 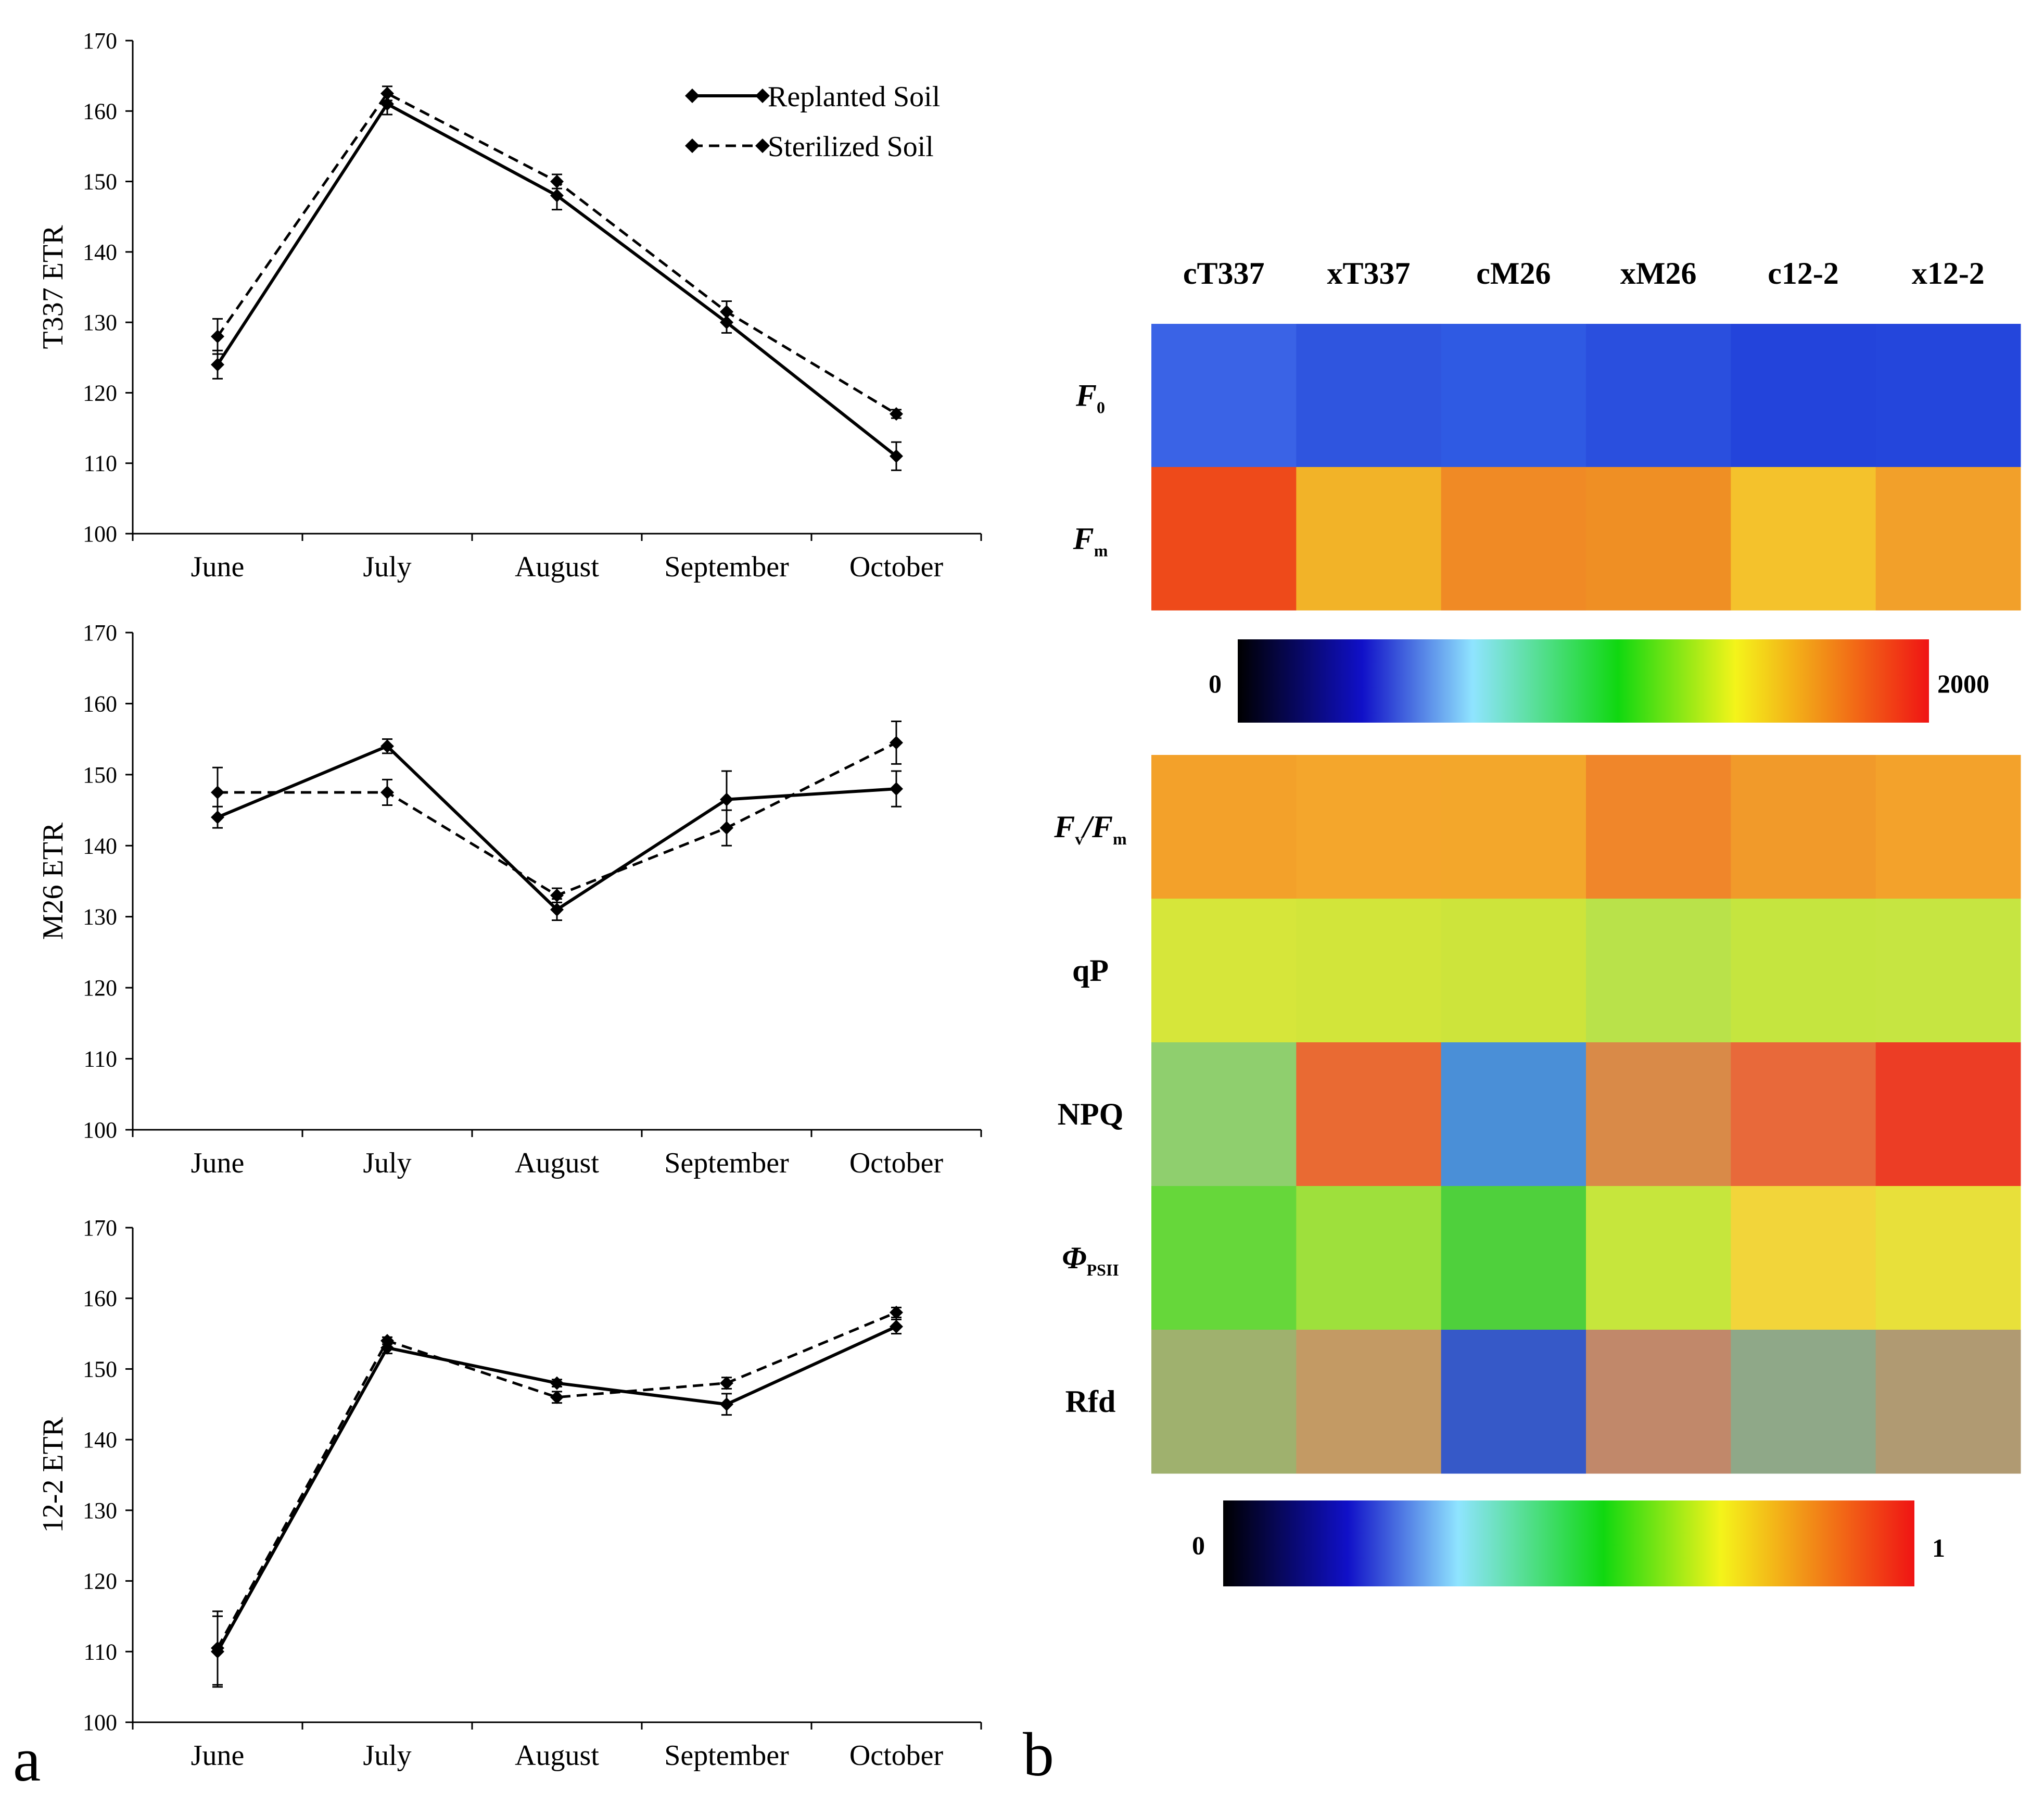 I want to click on row-label: Fv/Fm, so click(x=1090, y=829).